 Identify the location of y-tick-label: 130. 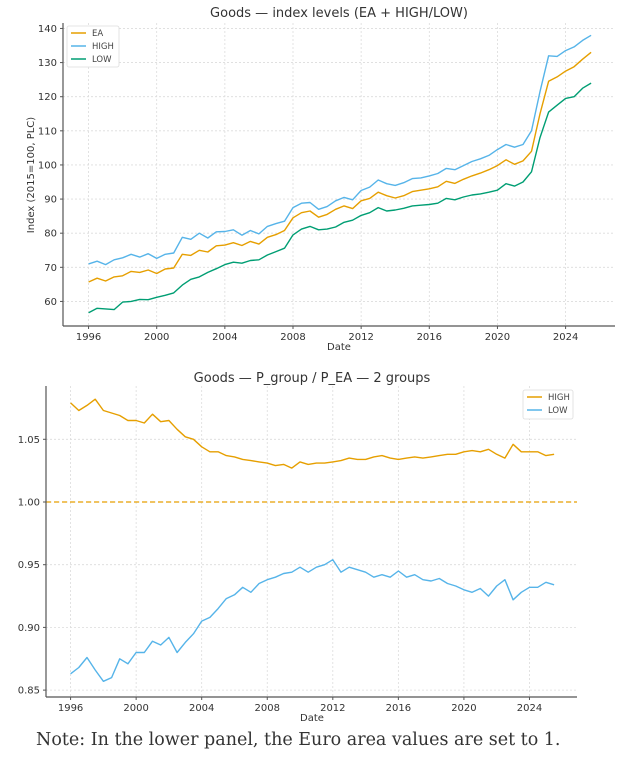
(47, 63).